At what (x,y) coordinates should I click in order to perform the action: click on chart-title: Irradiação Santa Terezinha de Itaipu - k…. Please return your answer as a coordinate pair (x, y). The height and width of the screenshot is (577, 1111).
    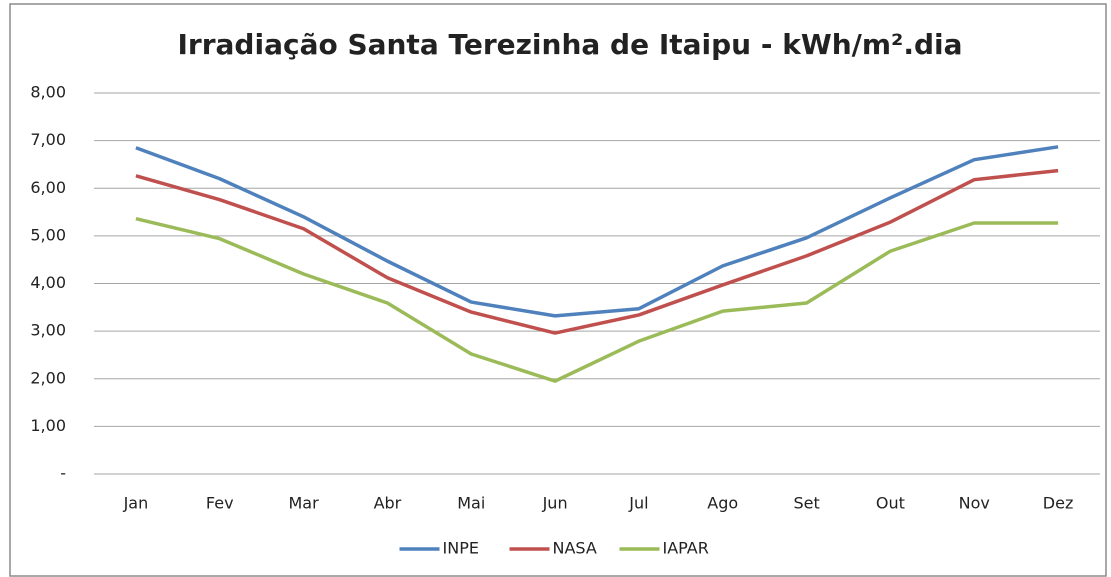
    Looking at the image, I should click on (570, 44).